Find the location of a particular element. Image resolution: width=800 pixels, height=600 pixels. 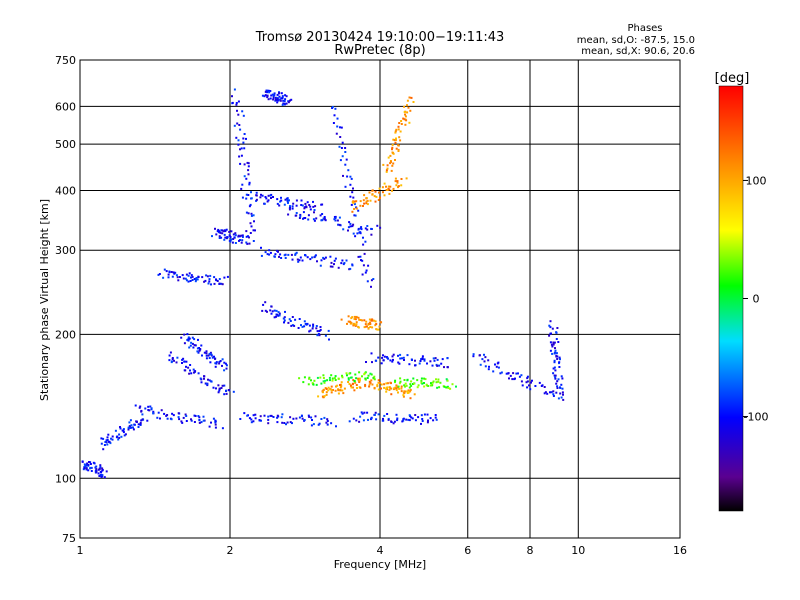

y-tick-label: 600 is located at coordinates (65, 106).